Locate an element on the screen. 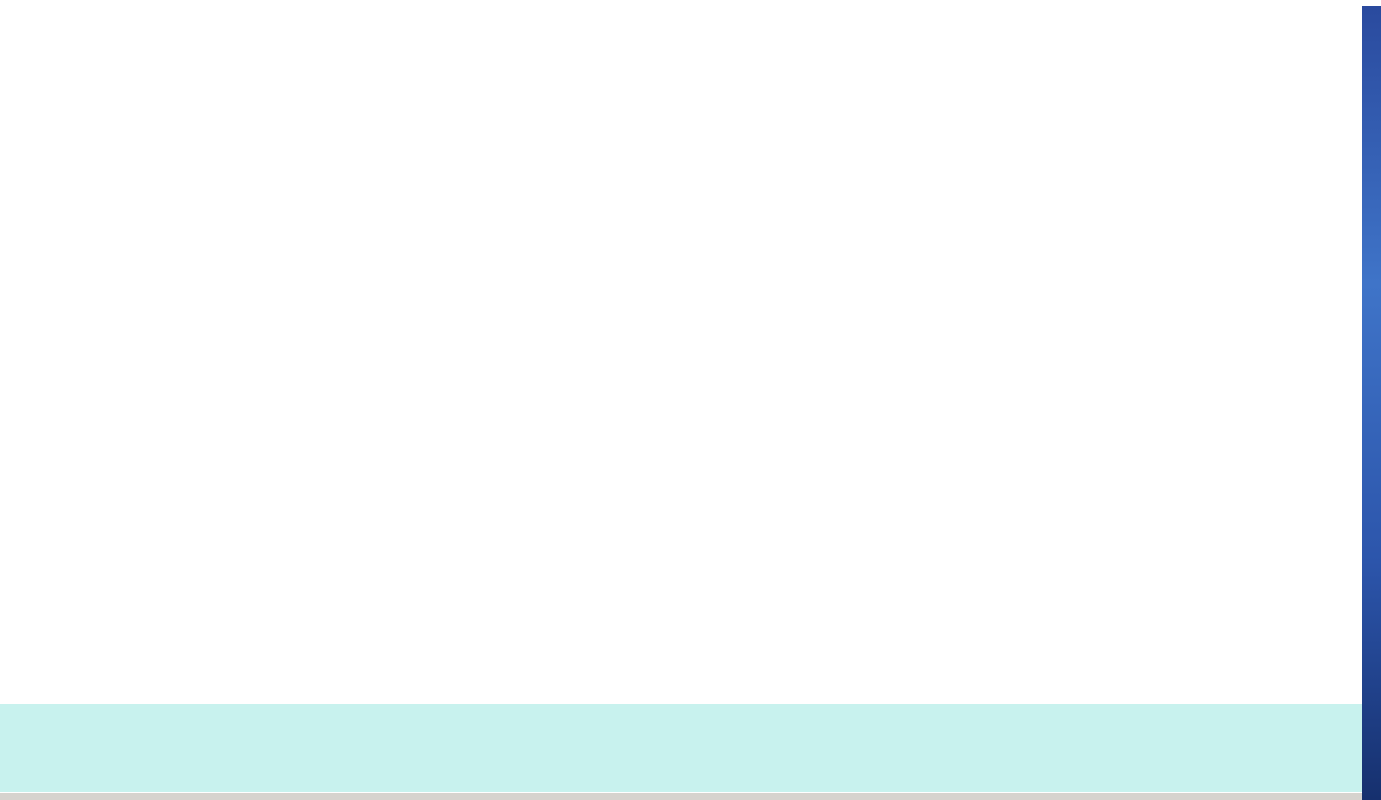  sensor-stats-table is located at coordinates (681, 748).